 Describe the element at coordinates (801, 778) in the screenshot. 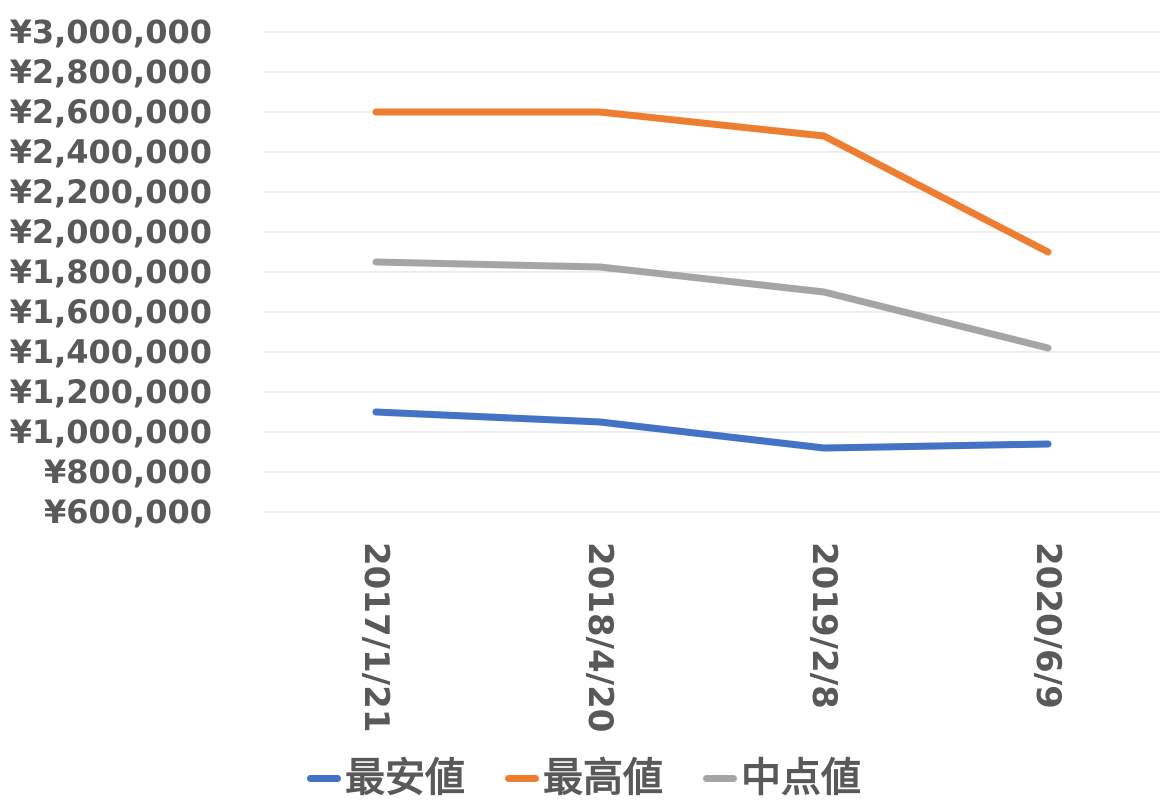

I see `legend-label-midpoint: 中点値` at that location.